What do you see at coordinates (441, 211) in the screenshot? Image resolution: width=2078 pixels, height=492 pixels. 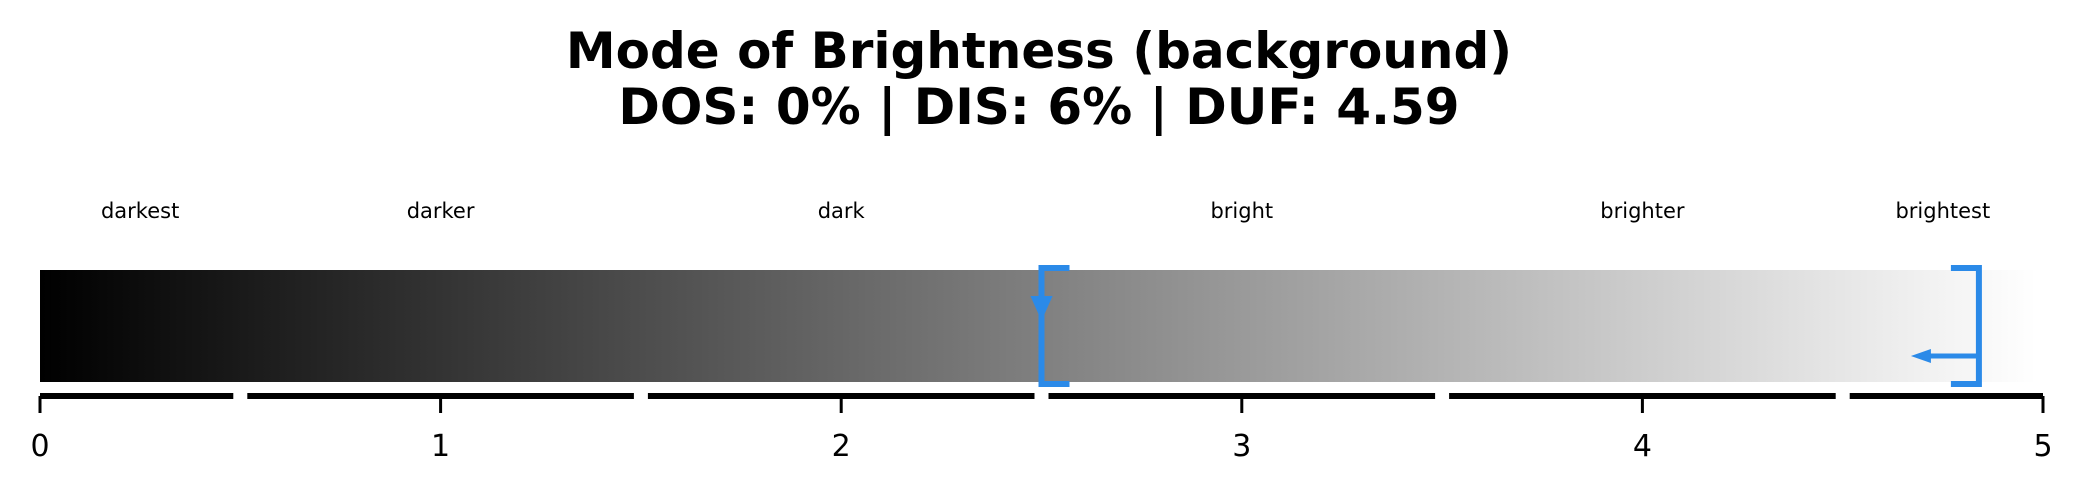 I see `band-label-darker: darker` at bounding box center [441, 211].